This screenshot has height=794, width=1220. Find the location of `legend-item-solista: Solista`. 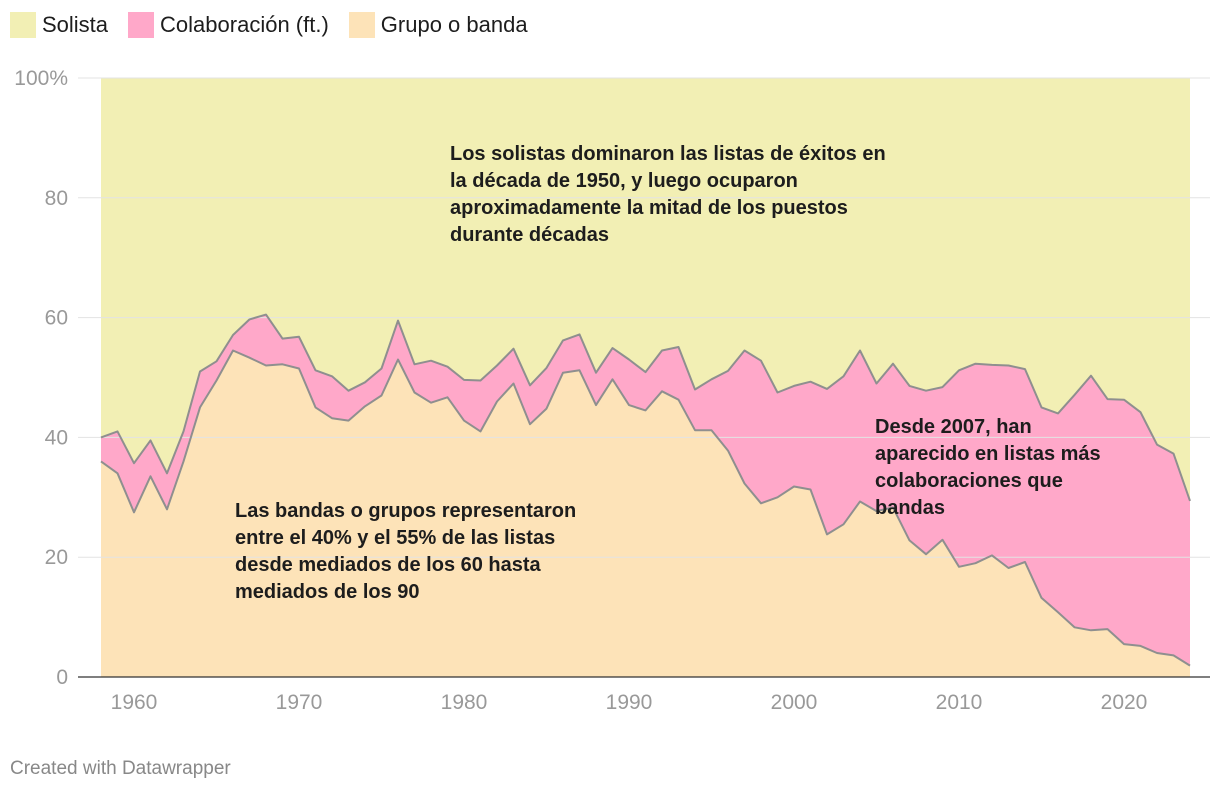

legend-item-solista: Solista is located at coordinates (59, 25).